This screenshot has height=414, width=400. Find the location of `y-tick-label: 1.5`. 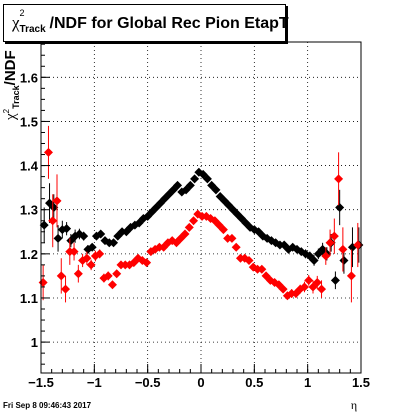

y-tick-label: 1.5 is located at coordinates (29, 121).